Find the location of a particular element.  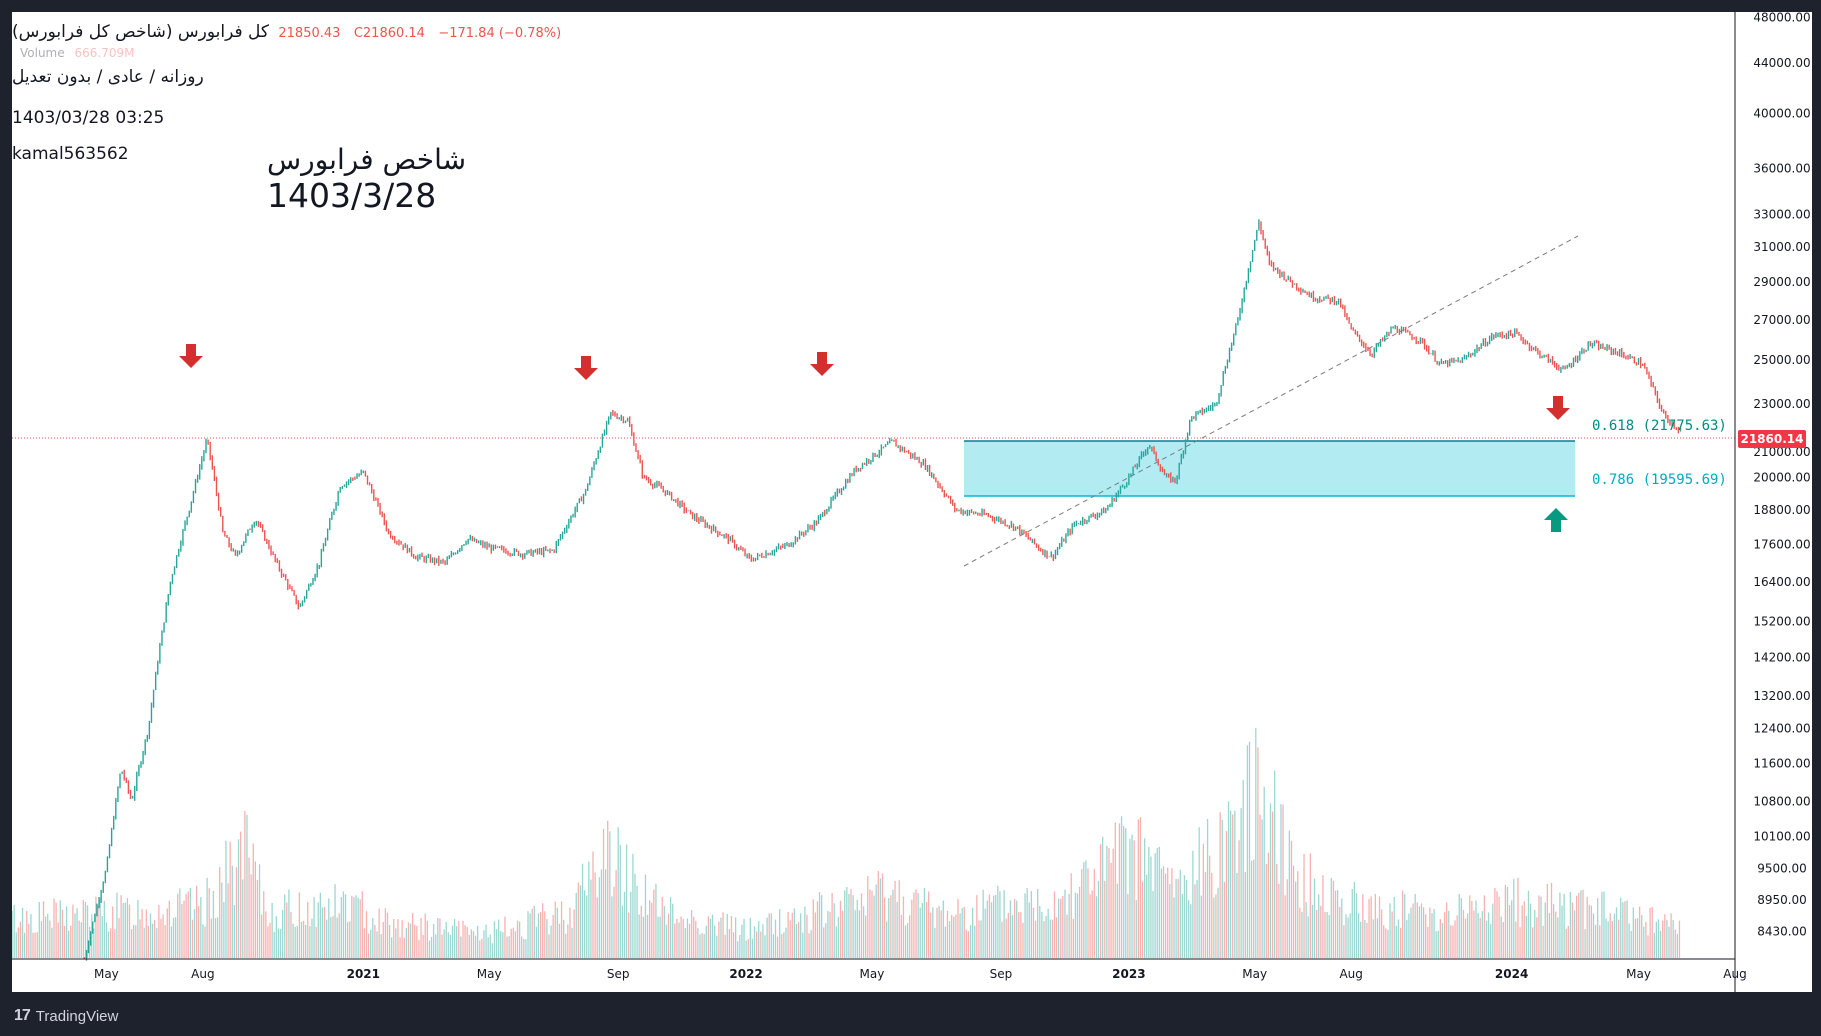

price-tick-label: 10800.00 is located at coordinates (1781, 801).